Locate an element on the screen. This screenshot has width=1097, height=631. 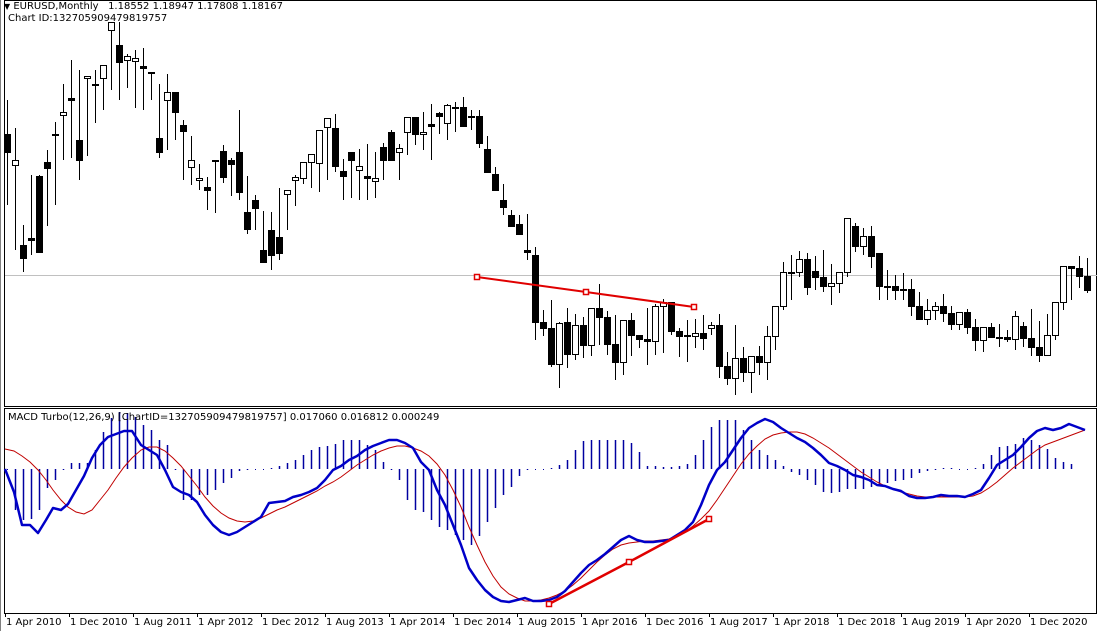
collapse-triangle-icon: ▼ is located at coordinates (7, 6).